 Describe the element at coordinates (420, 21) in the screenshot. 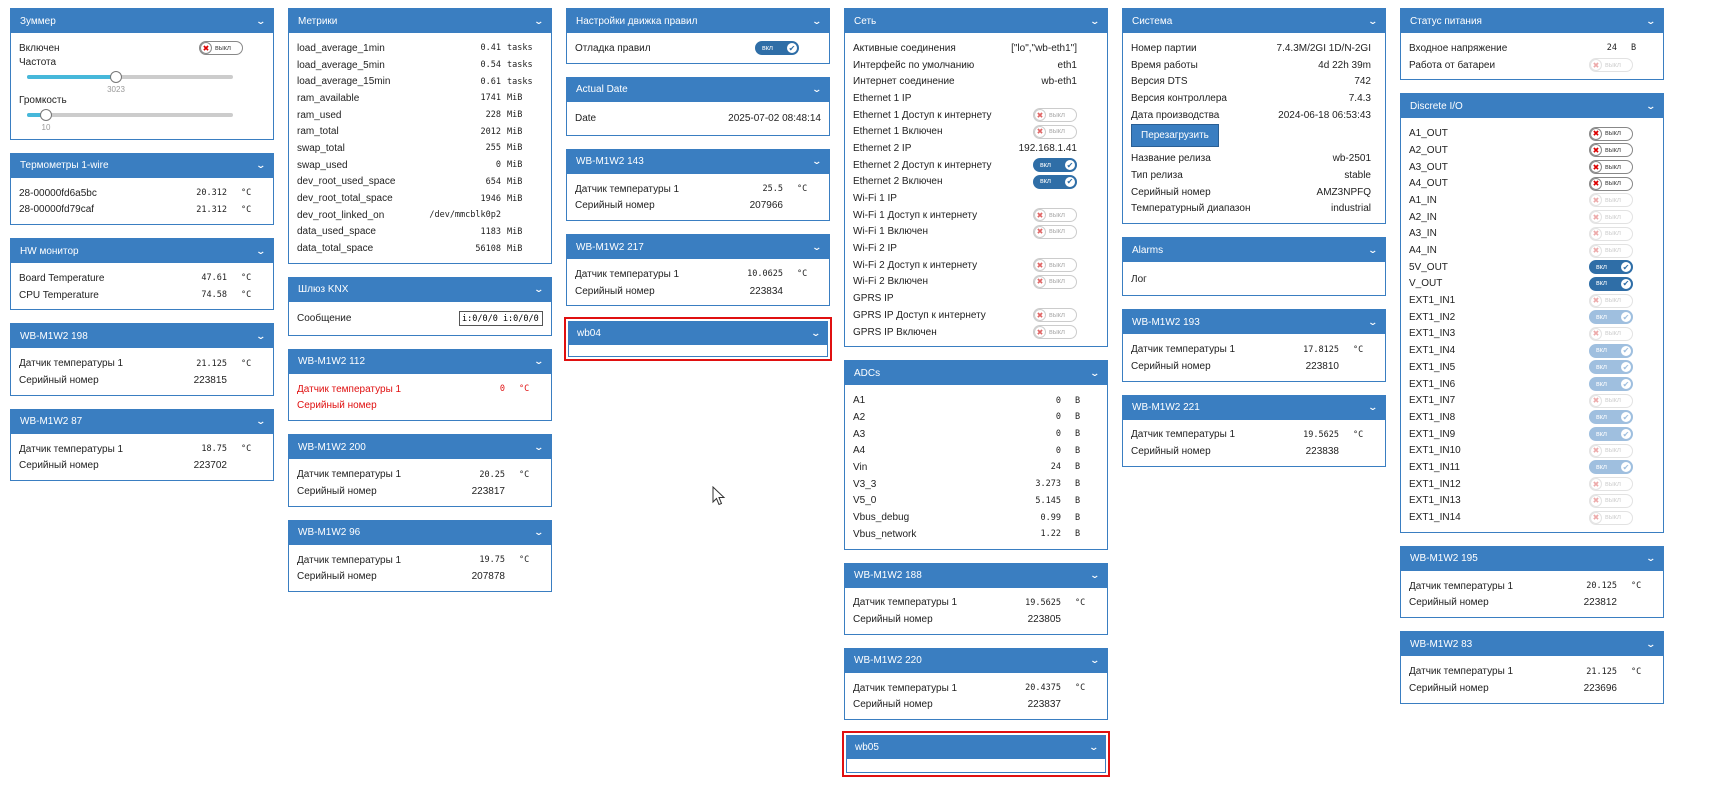

I see `widget-header: Метрики ⌄` at that location.